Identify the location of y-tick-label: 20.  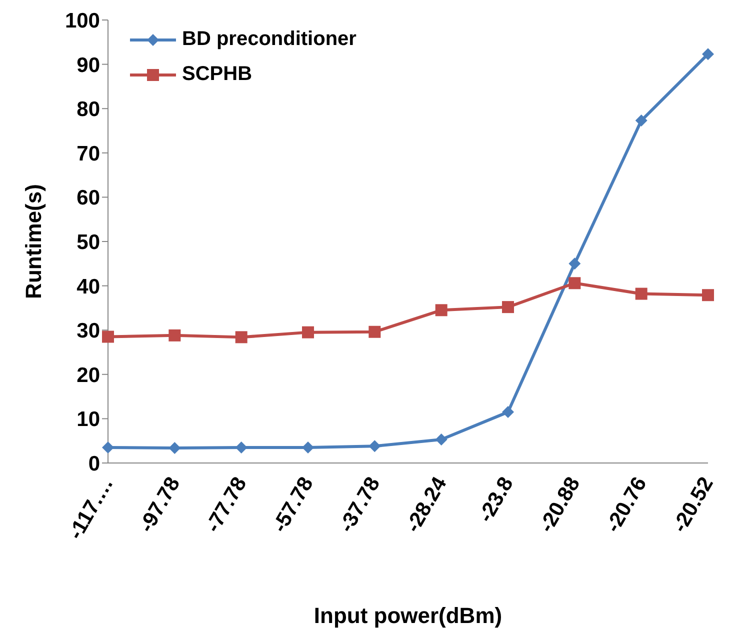
(88, 375).